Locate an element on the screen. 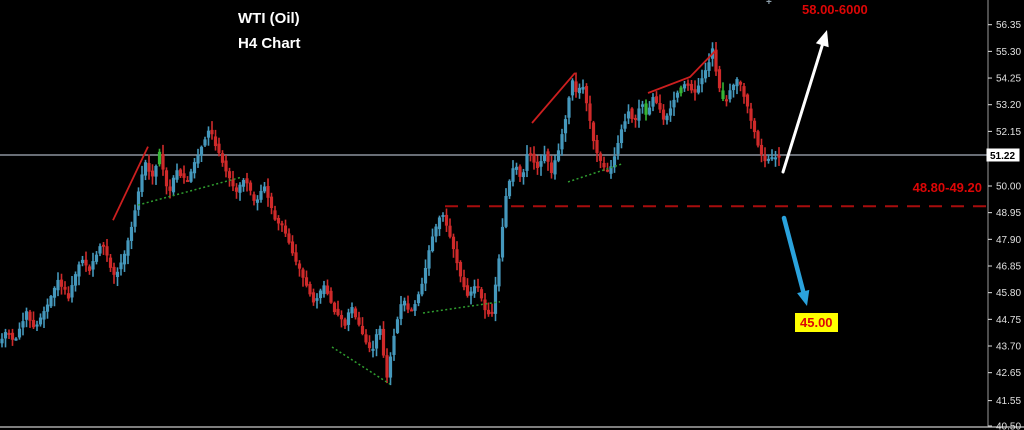 Image resolution: width=1024 pixels, height=430 pixels. projection-arrows is located at coordinates (805, 168).